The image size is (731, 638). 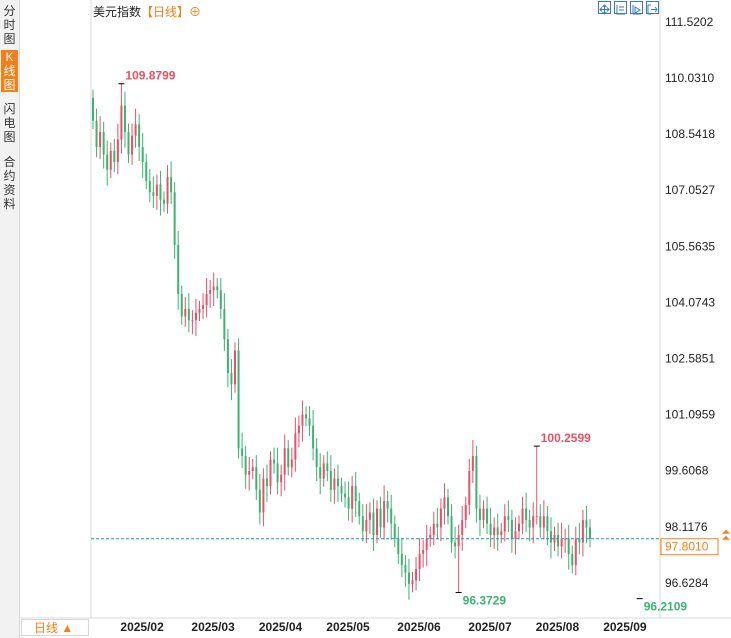 What do you see at coordinates (348, 627) in the screenshot?
I see `x-tick-label: 2025/05` at bounding box center [348, 627].